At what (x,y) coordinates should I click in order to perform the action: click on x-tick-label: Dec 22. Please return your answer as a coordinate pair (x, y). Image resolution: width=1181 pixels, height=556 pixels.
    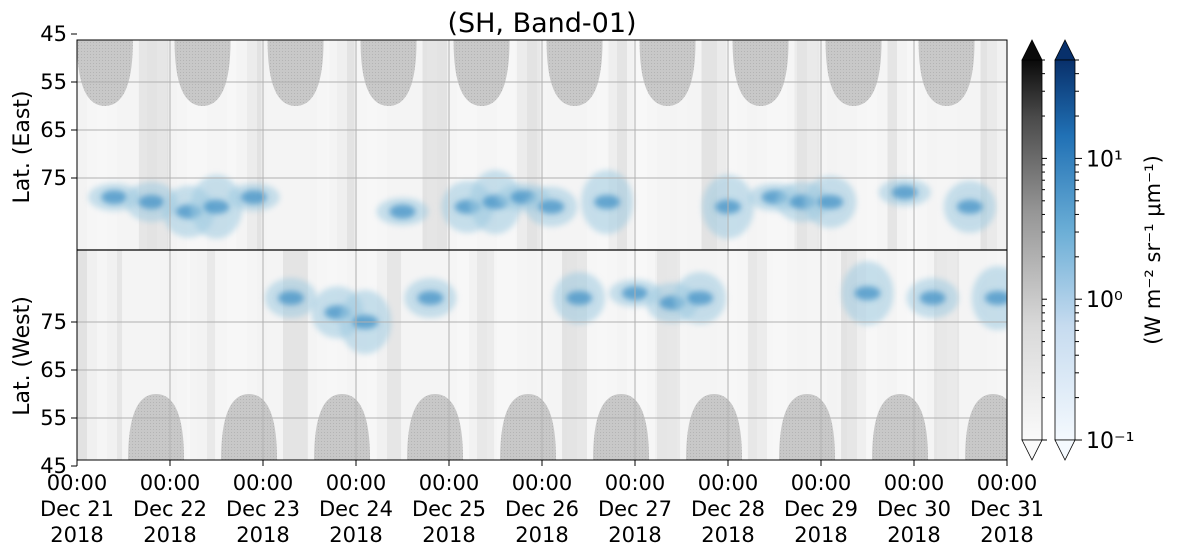
    Looking at the image, I should click on (170, 509).